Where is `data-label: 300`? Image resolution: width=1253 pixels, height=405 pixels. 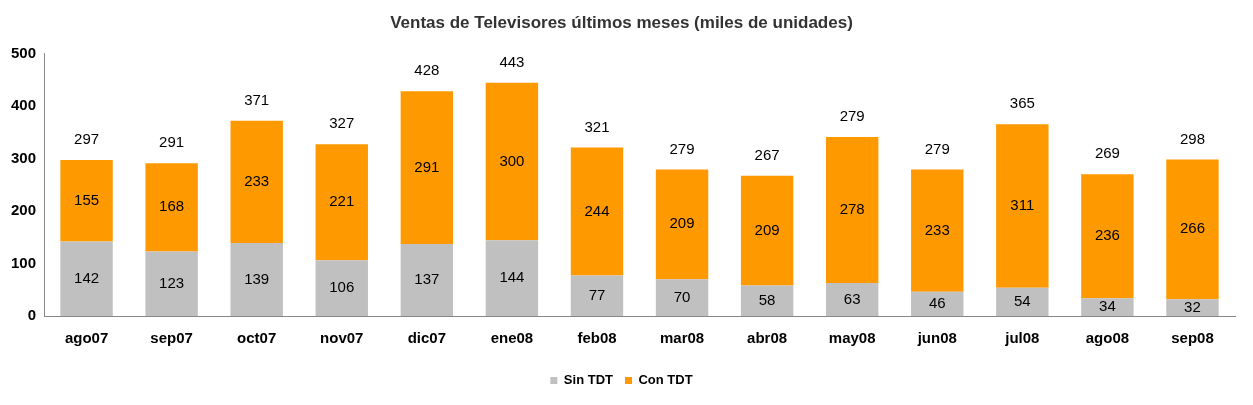
data-label: 300 is located at coordinates (512, 160).